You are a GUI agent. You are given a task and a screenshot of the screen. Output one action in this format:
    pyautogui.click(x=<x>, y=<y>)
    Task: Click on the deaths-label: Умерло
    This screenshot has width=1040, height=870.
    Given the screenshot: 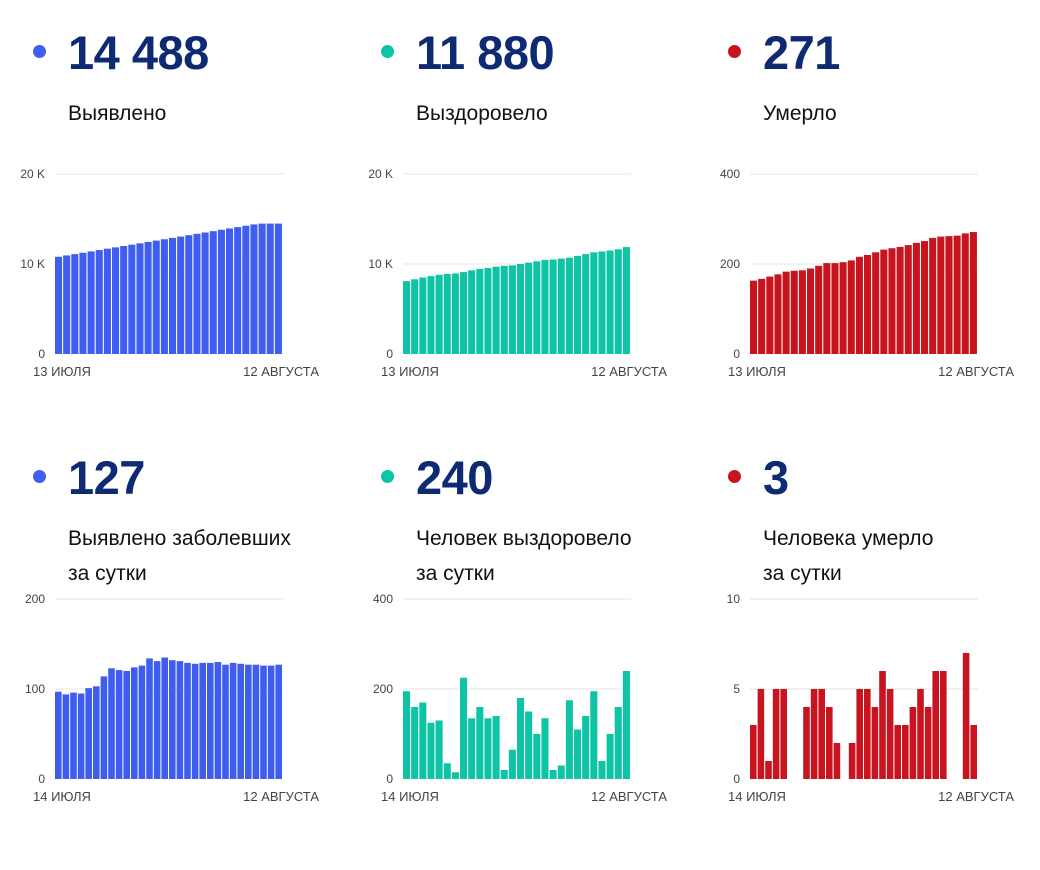 What is the action you would take?
    pyautogui.click(x=800, y=113)
    